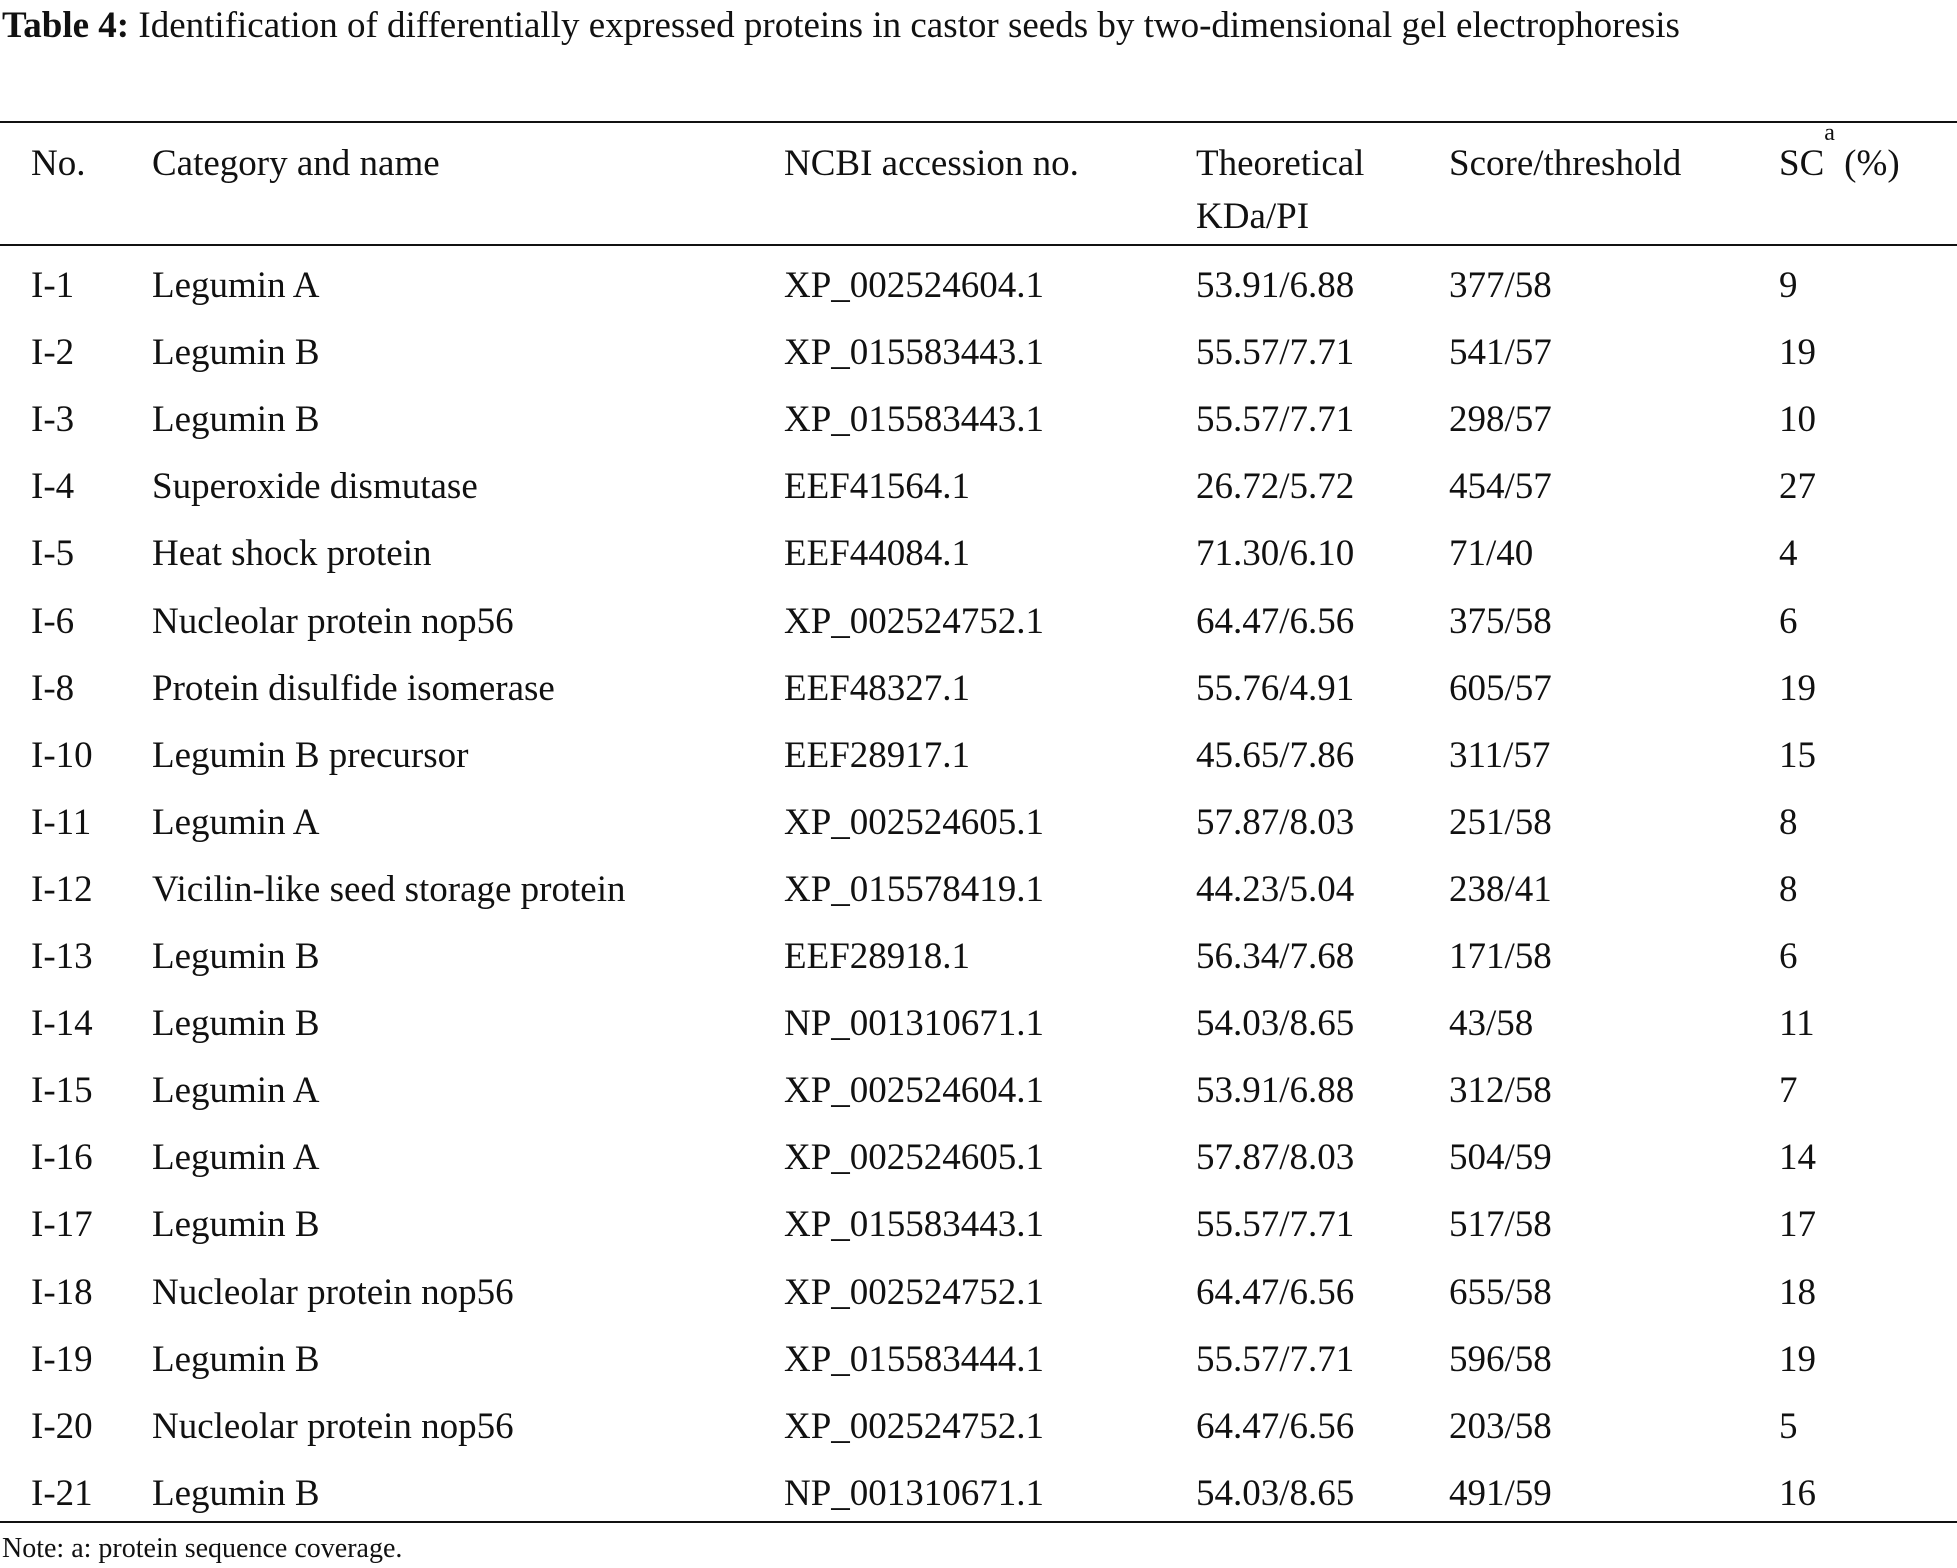 The image size is (1957, 1568). Describe the element at coordinates (53, 487) in the screenshot. I see `table-cell: I-4` at that location.